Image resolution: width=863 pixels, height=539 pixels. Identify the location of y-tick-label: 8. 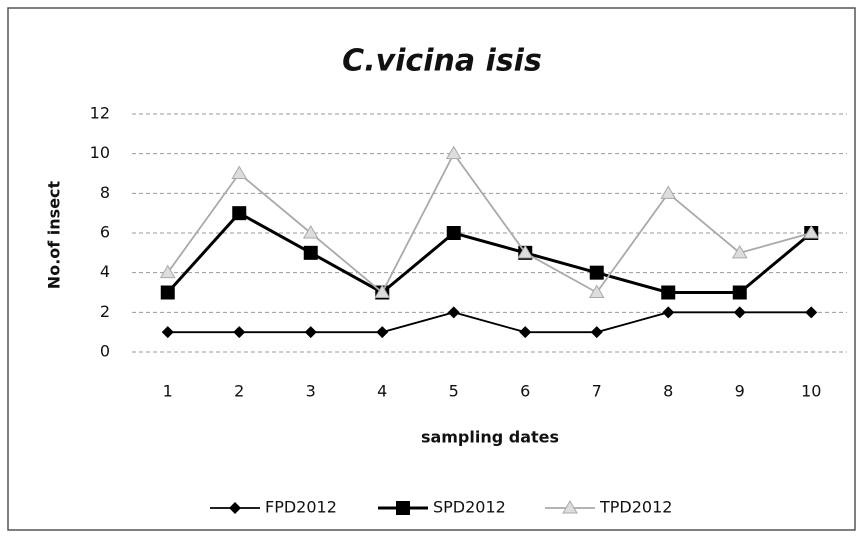
(105, 192).